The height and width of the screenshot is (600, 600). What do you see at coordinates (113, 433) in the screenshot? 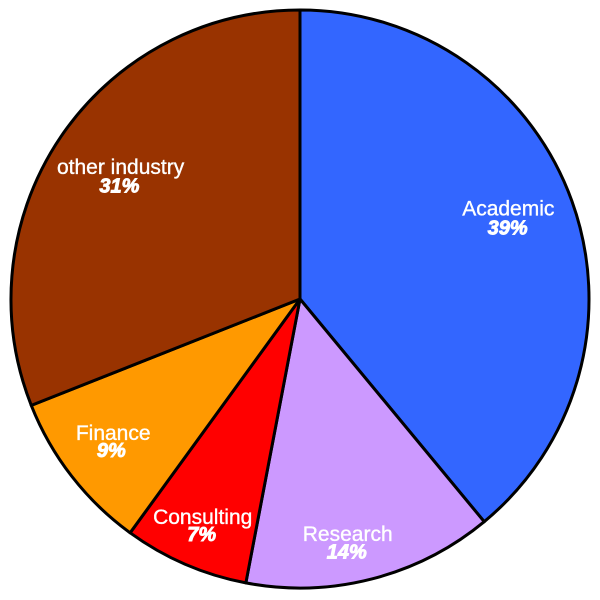
I see `svg-text: Finance` at bounding box center [113, 433].